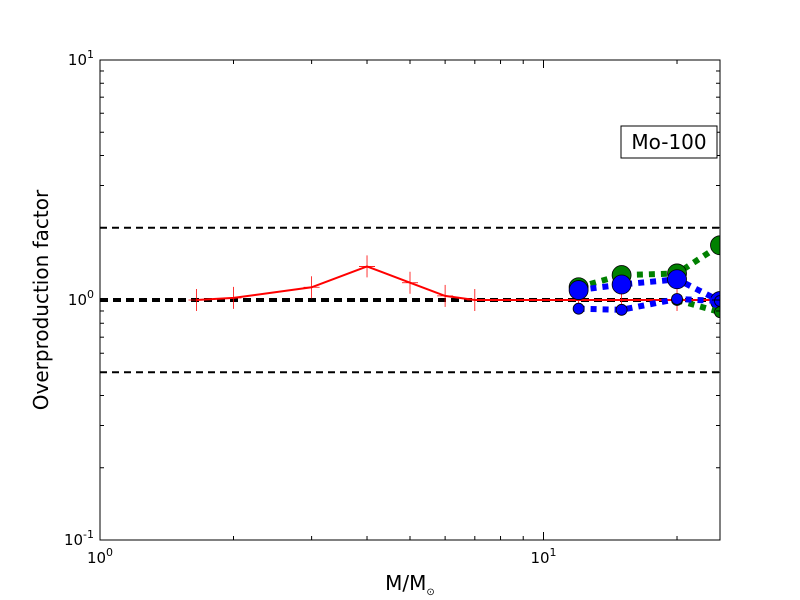 This screenshot has width=800, height=600. I want to click on y-tick-label-1: 10⁰, so click(81, 298).